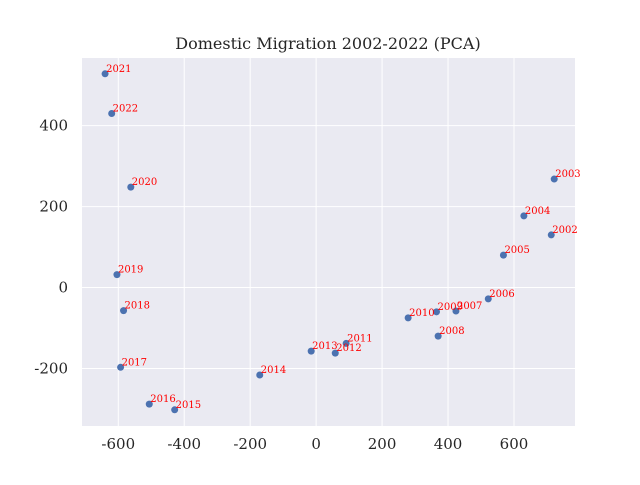 The image size is (640, 485). I want to click on x-tick-label: -600, so click(118, 444).